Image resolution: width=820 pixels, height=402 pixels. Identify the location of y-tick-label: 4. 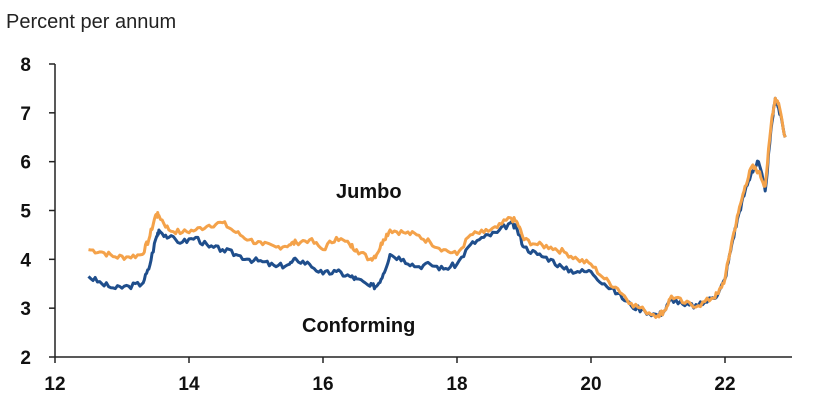
(25, 260).